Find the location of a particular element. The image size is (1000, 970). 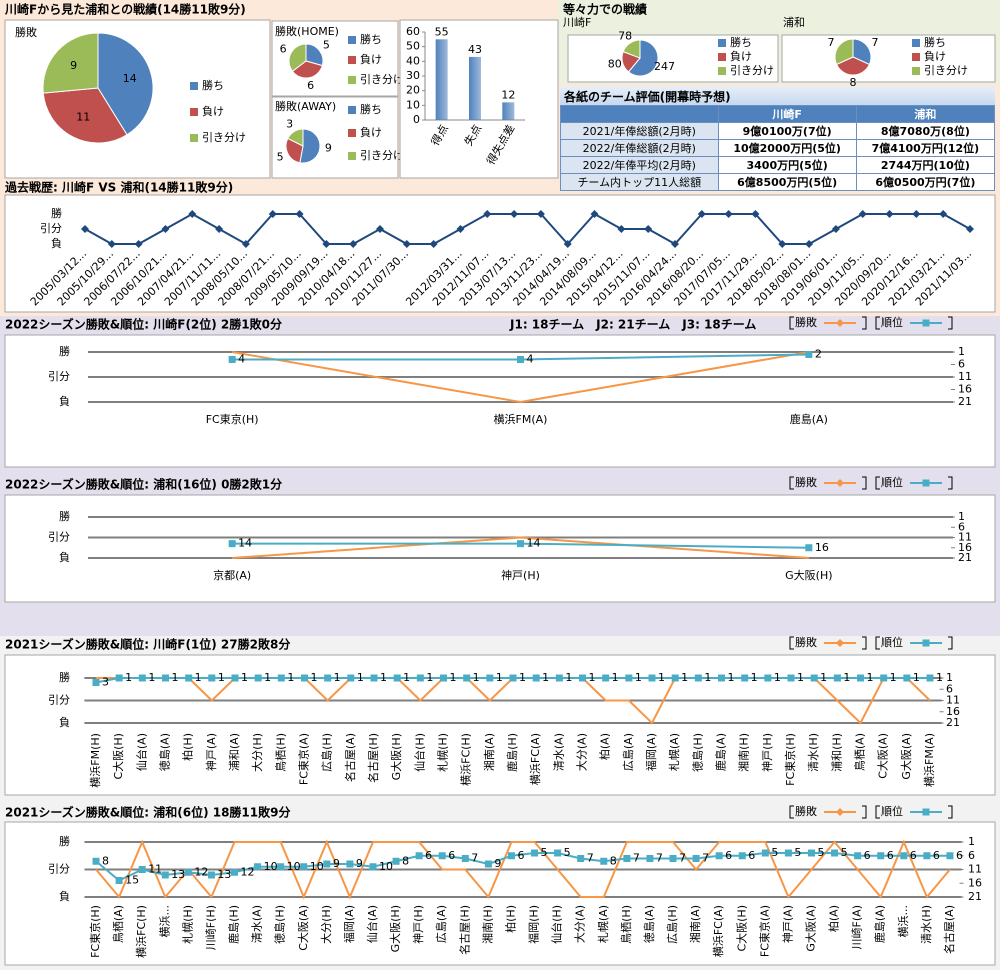

x-tick-label: 札幌(A) is located at coordinates (674, 752).